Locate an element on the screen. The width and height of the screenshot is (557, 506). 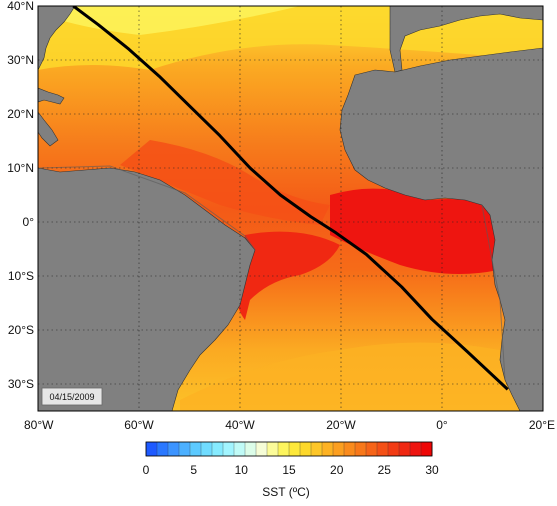
north-coolest-band is located at coordinates (180, 20).